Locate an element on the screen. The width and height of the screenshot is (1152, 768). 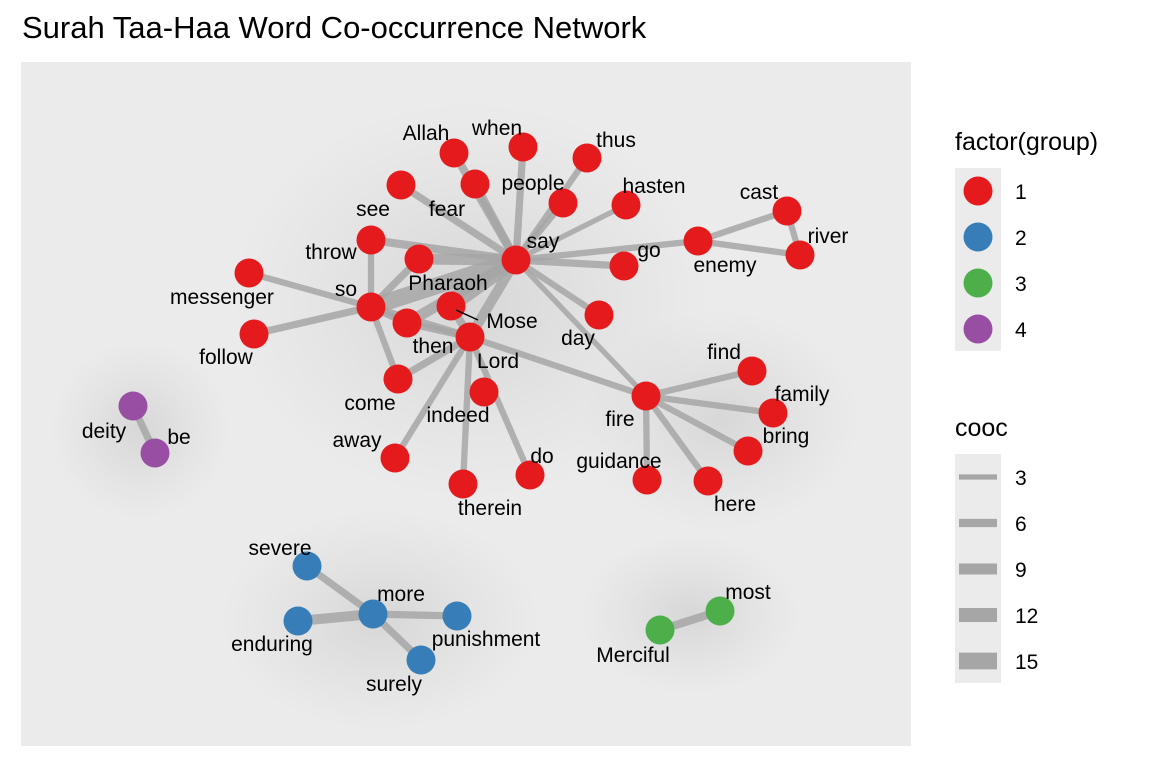
node-go is located at coordinates (624, 266).